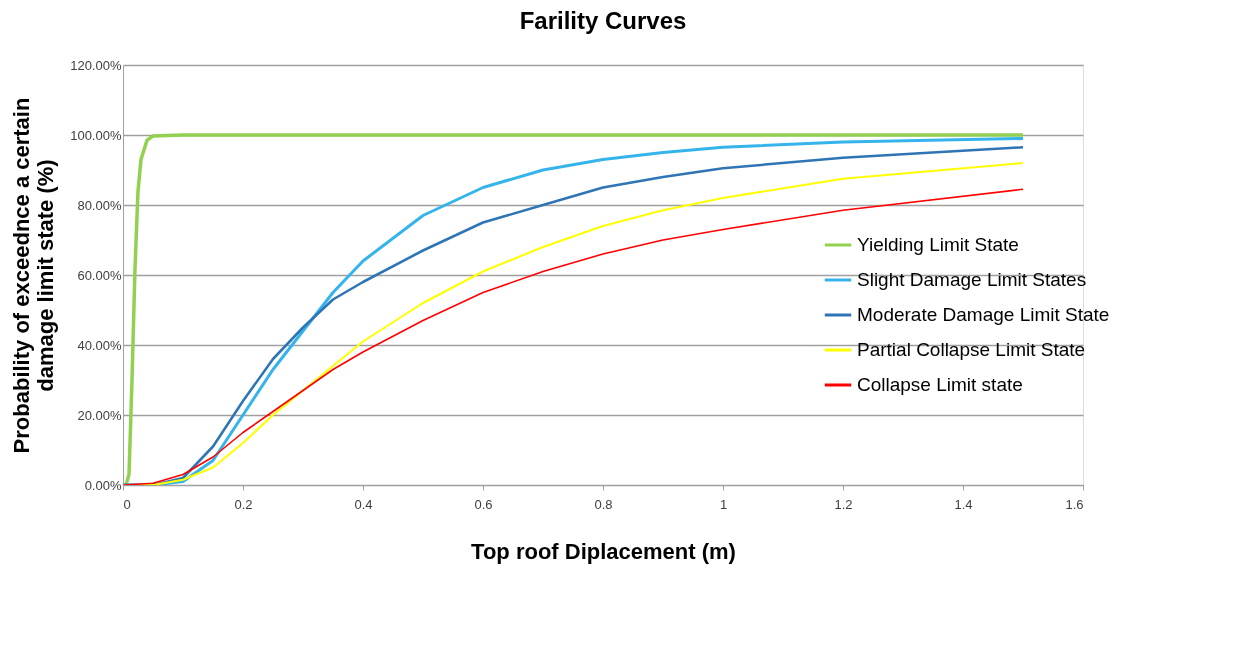  What do you see at coordinates (483, 504) in the screenshot?
I see `x-tick-label: 0.6` at bounding box center [483, 504].